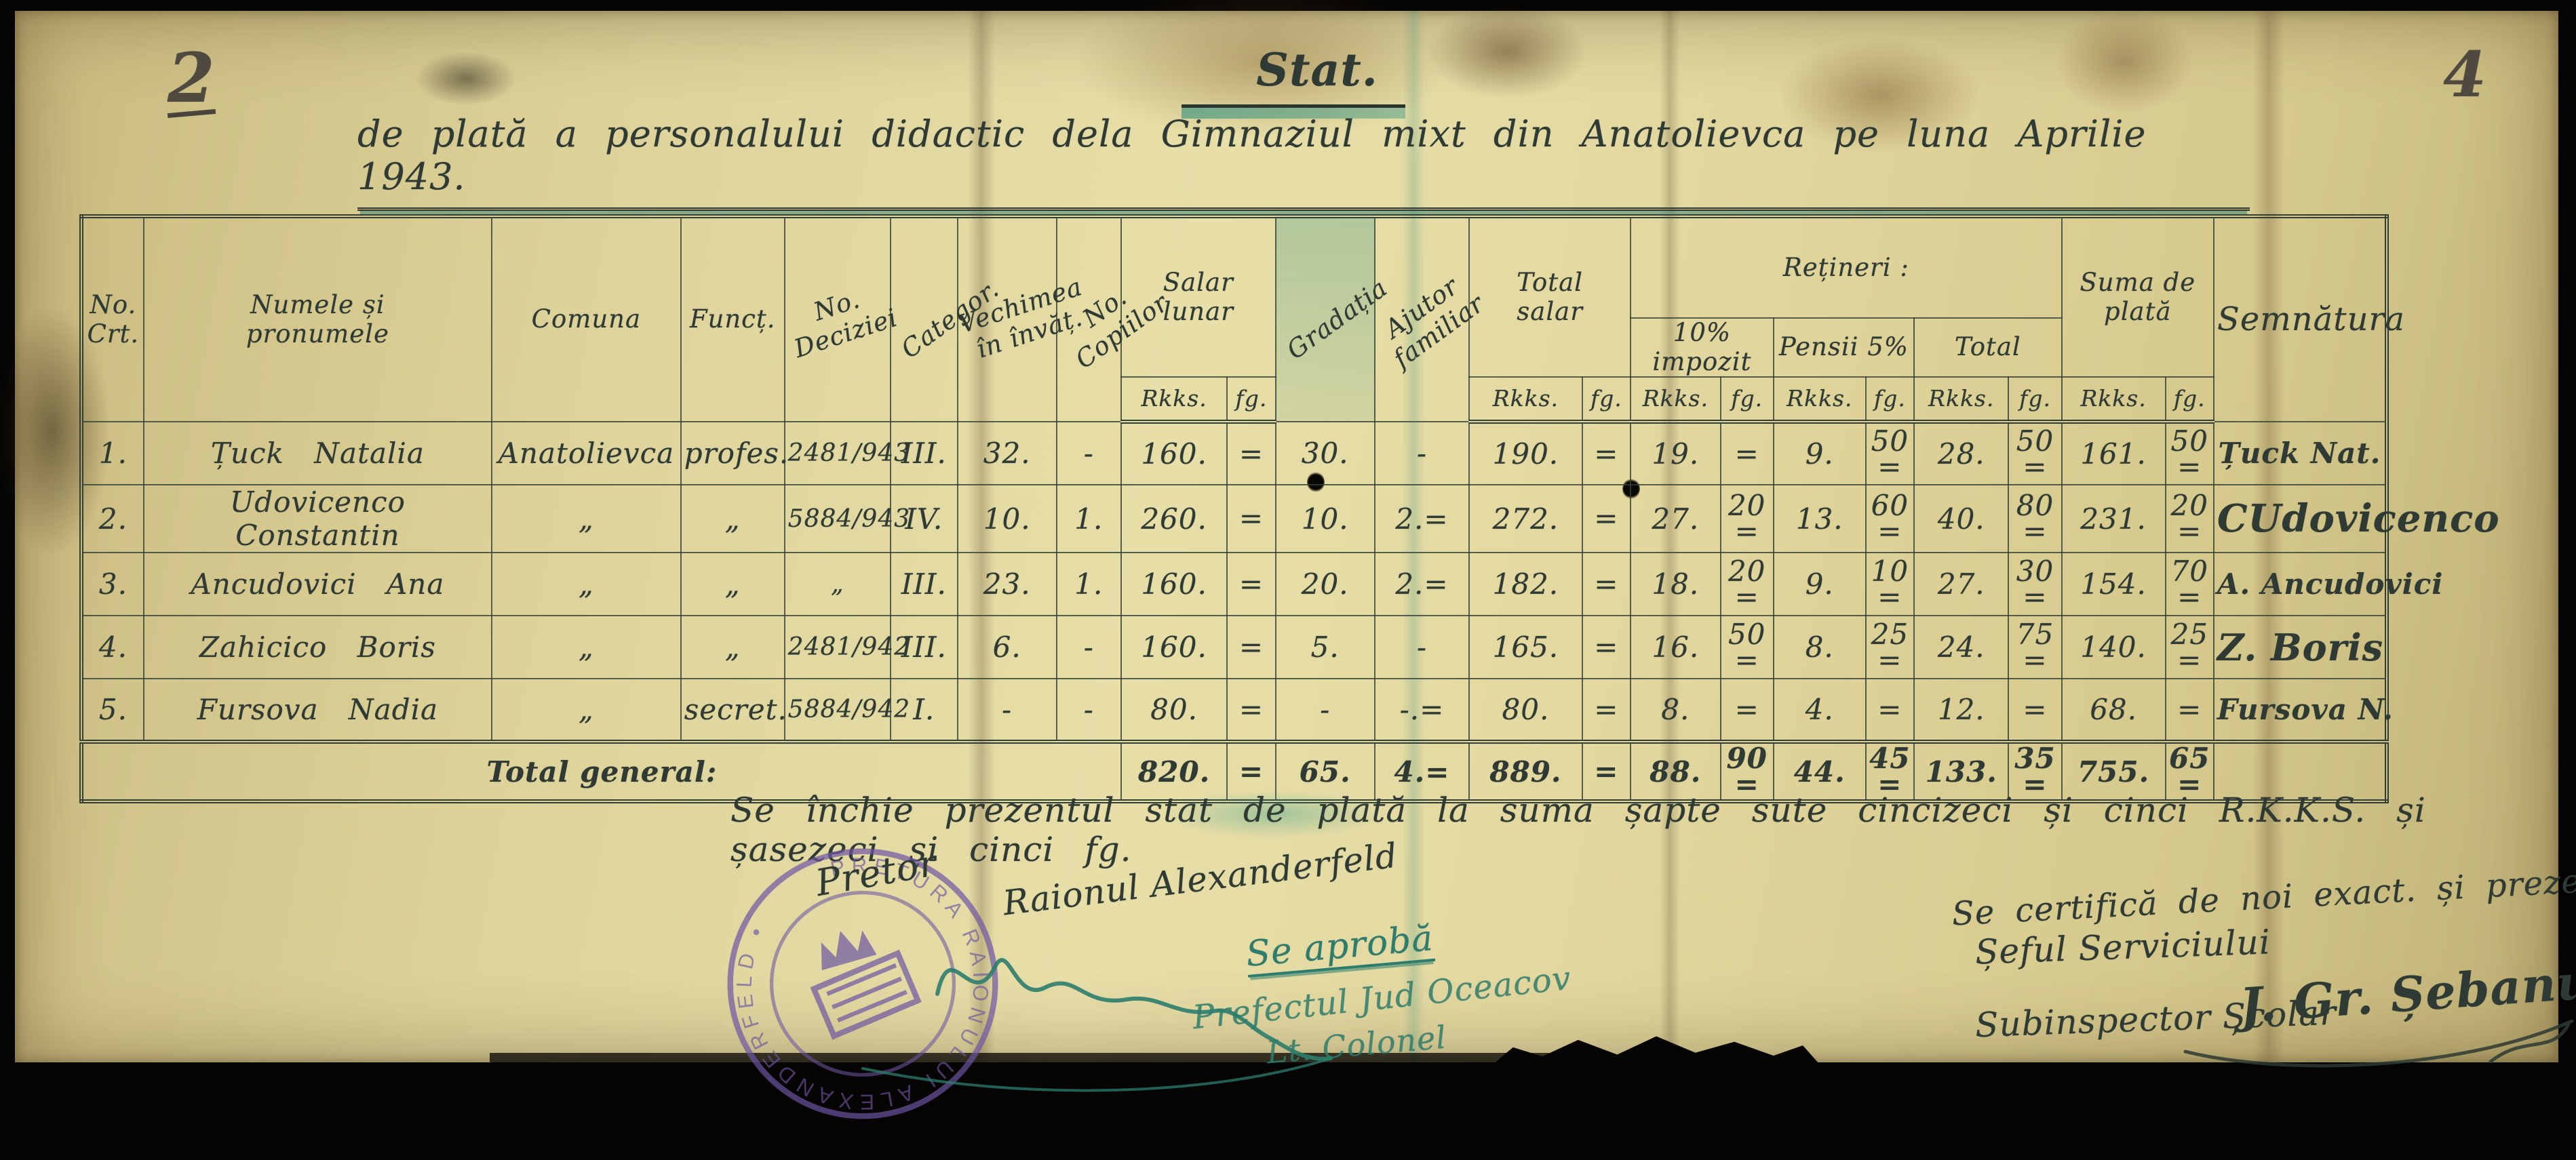  What do you see at coordinates (2113, 453) in the screenshot?
I see `cell-suma-rkks: 161.` at bounding box center [2113, 453].